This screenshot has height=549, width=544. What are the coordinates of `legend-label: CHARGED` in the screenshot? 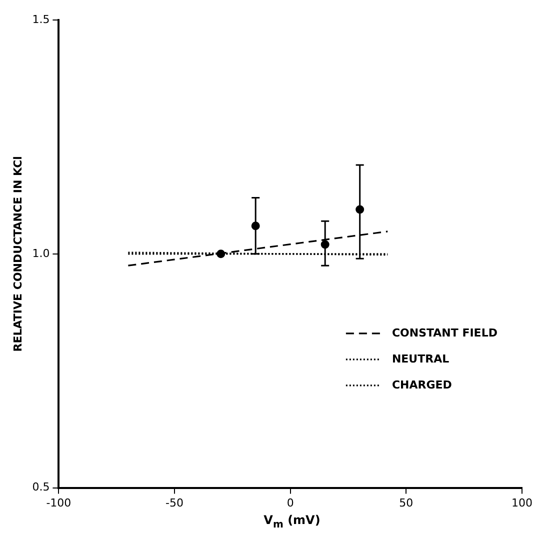 It's located at (422, 385).